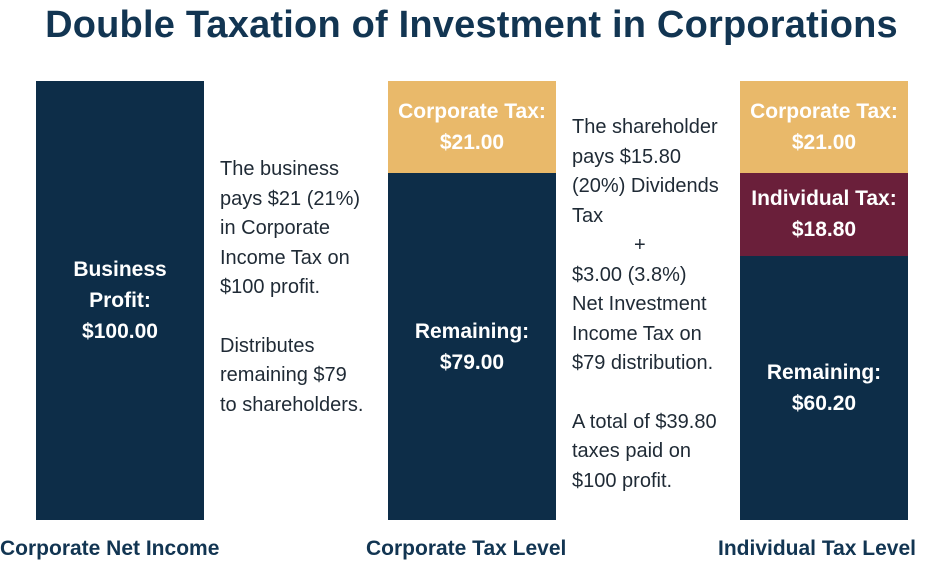  I want to click on annotation-line: remaining $79, so click(283, 375).